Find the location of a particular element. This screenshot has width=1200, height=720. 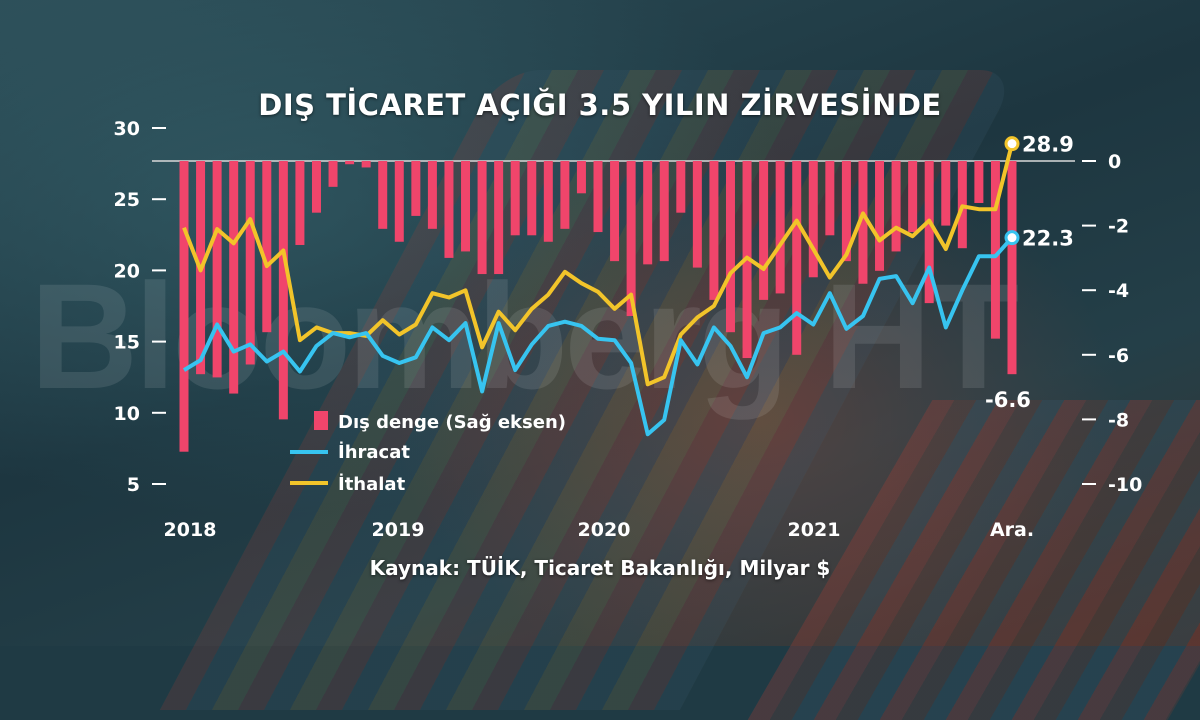

left-axis-label: 5 is located at coordinates (133, 485).